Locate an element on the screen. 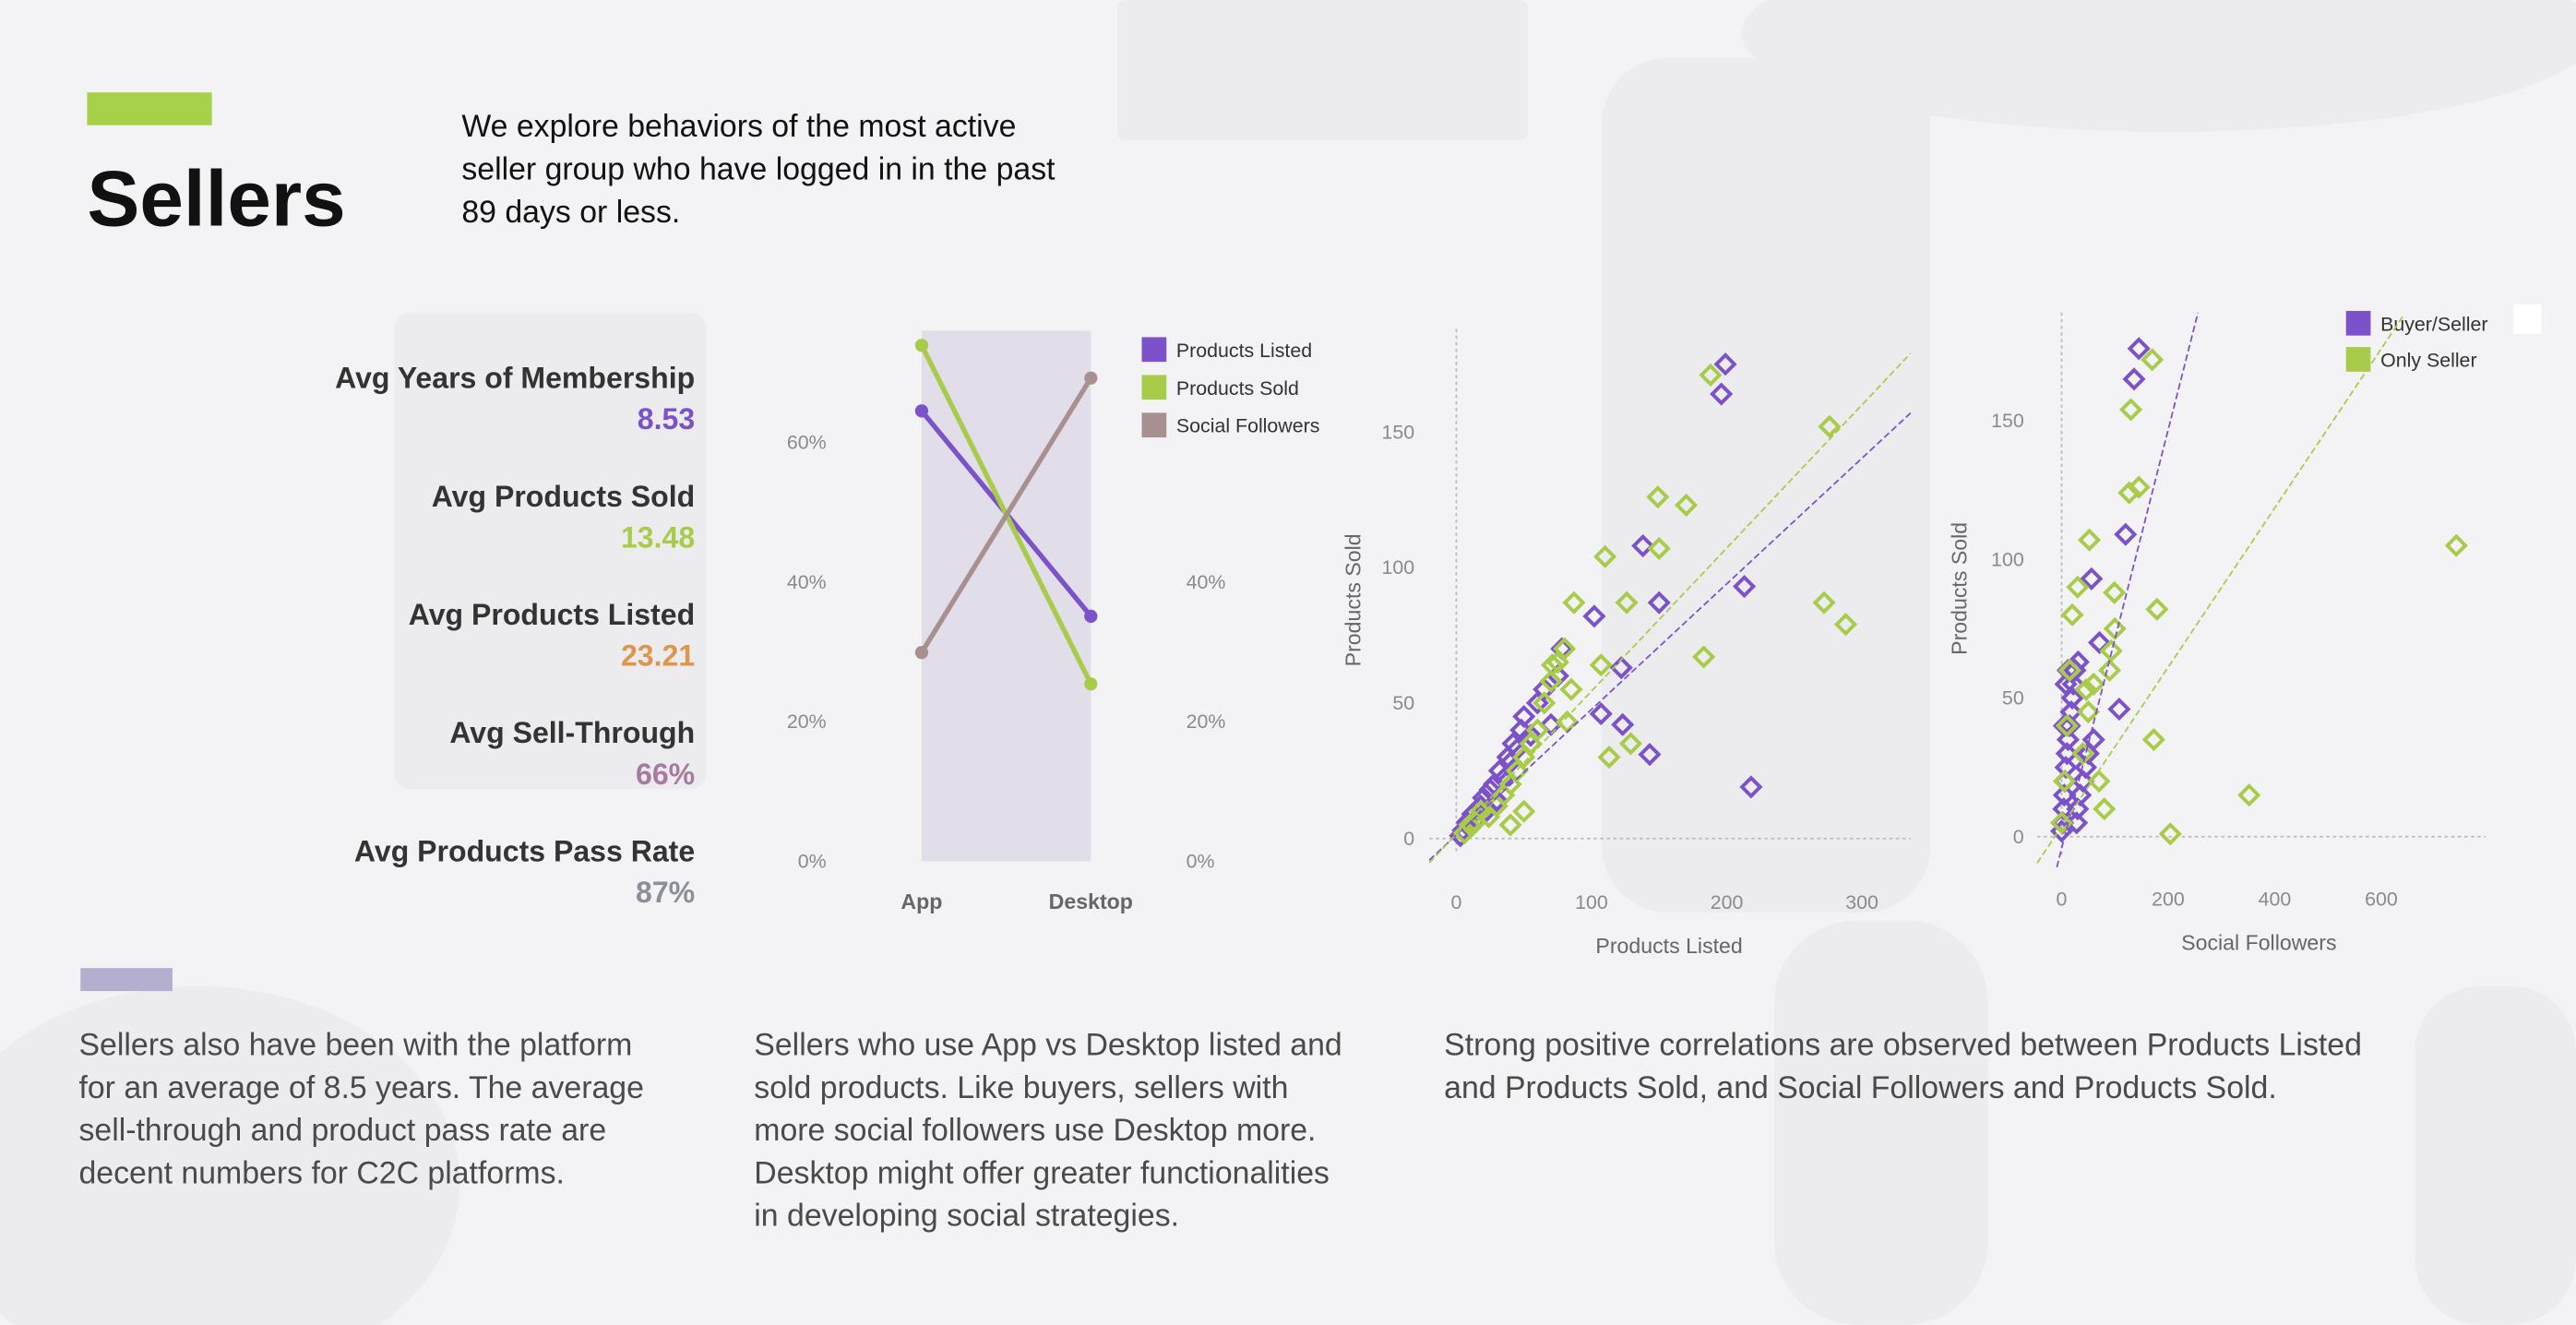 The height and width of the screenshot is (1325, 2576). paragraph-line: for an average of 8.5 years. The average is located at coordinates (360, 1087).